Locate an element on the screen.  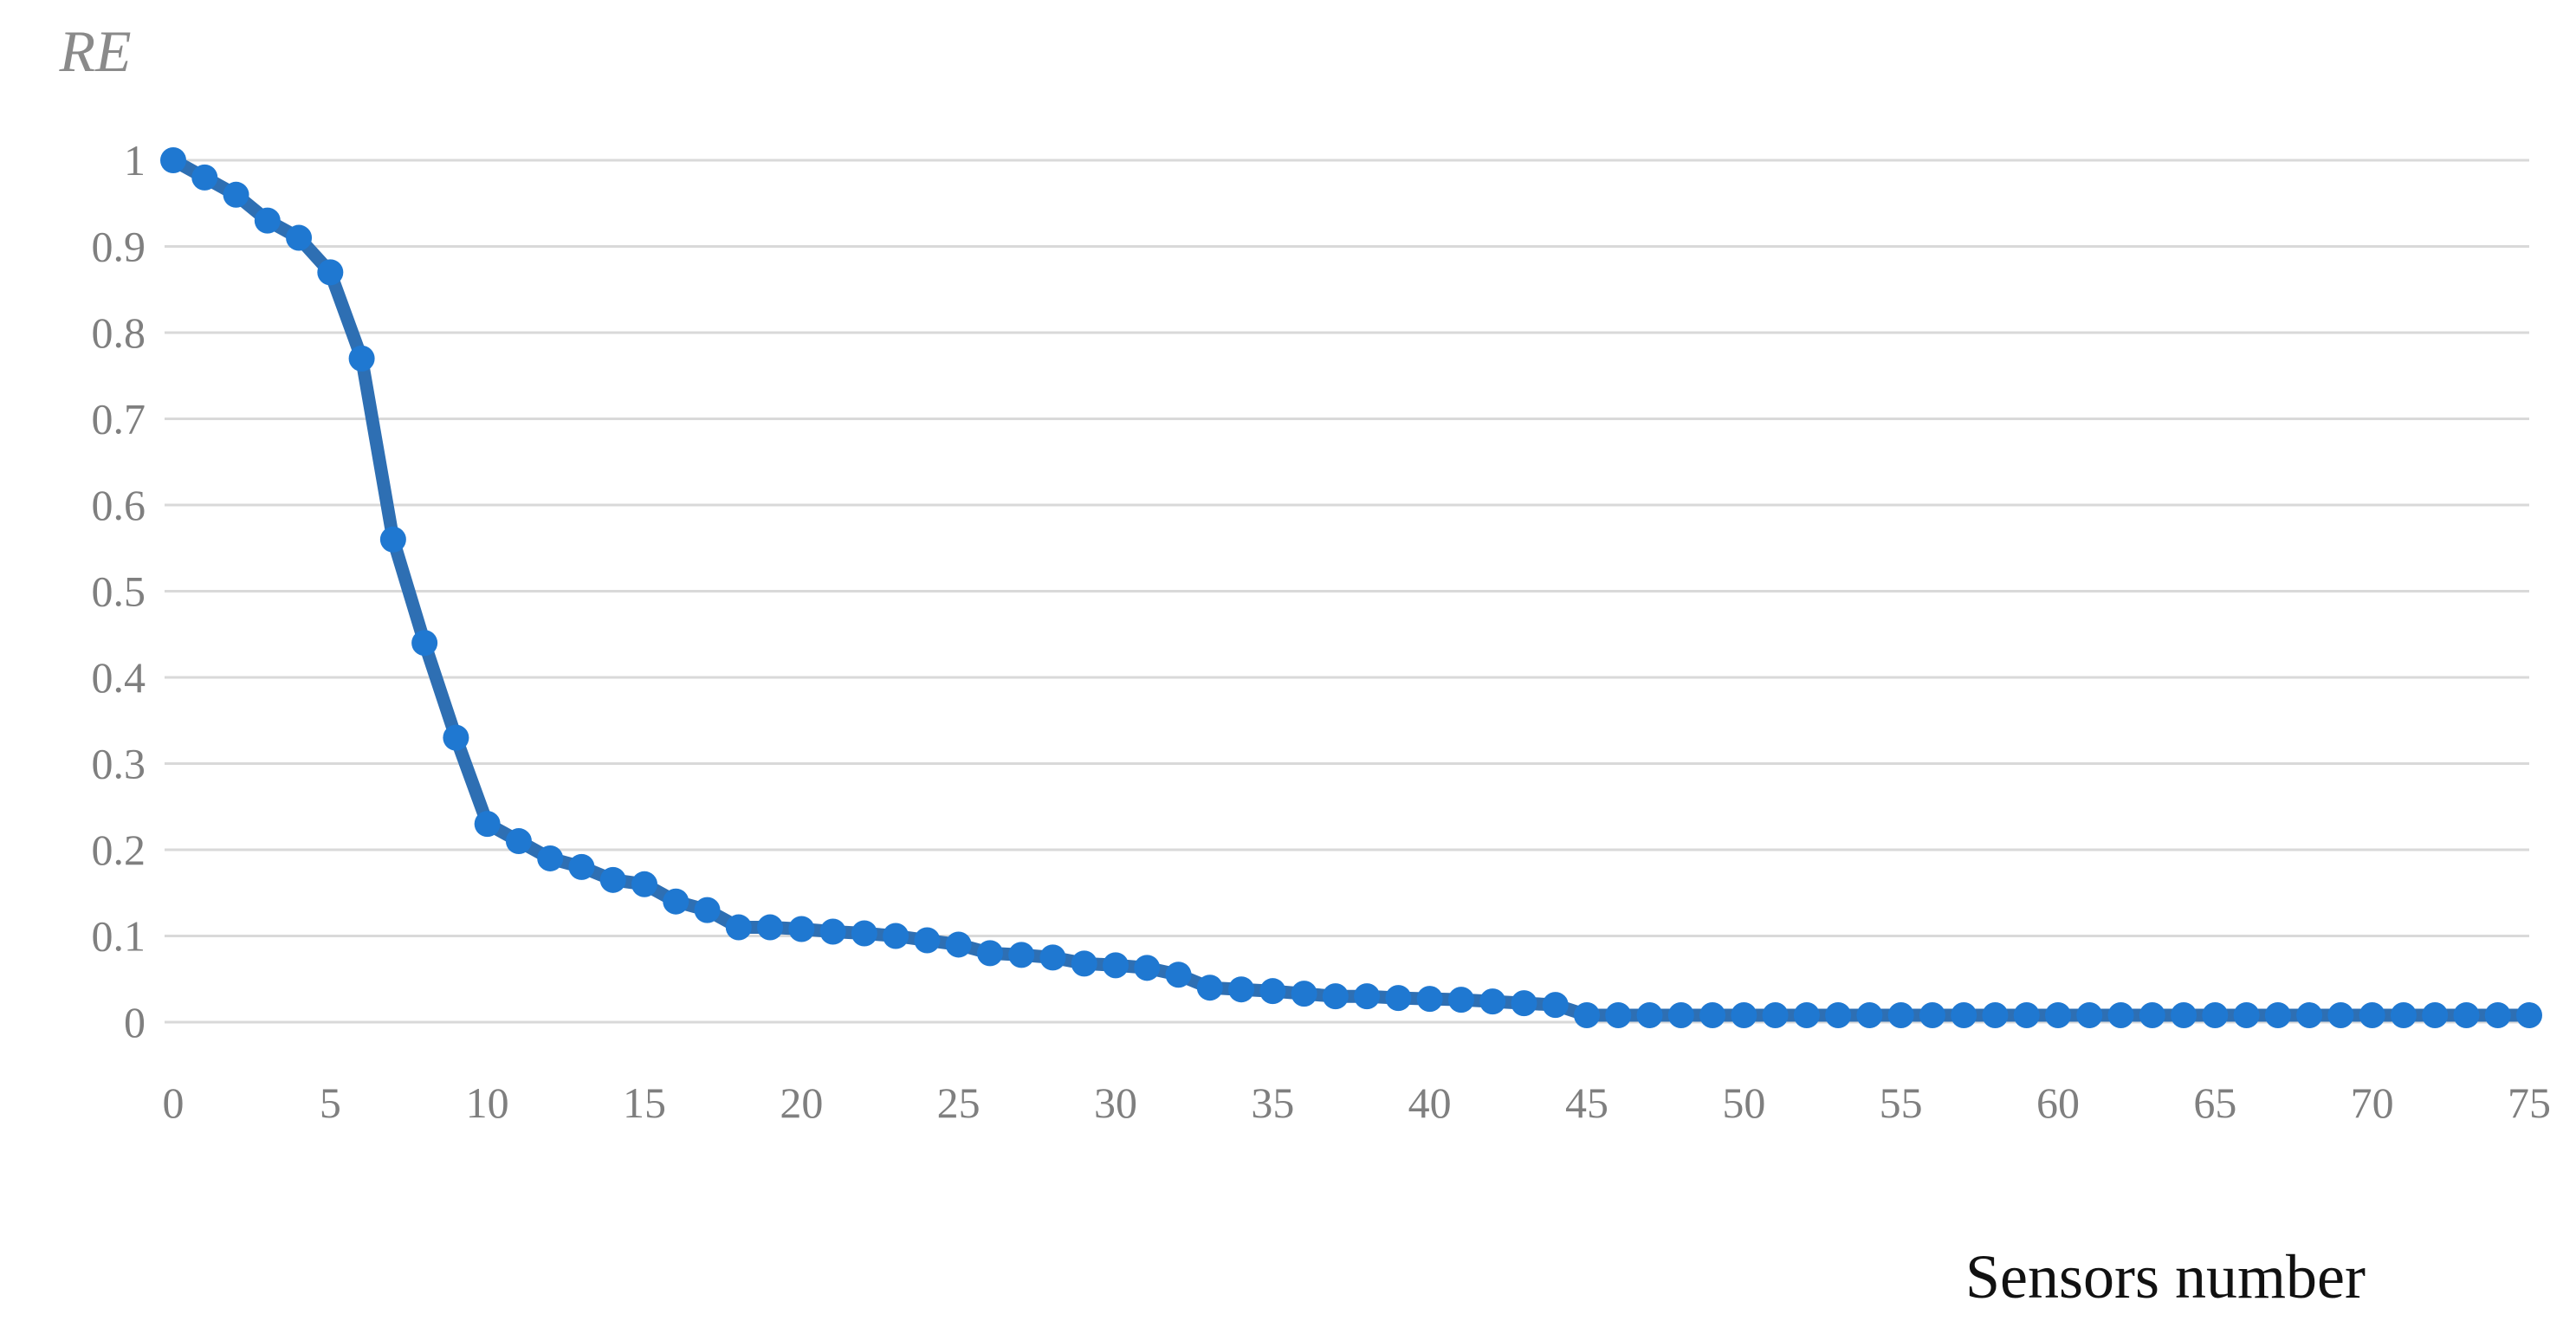
x-tick-label: 30 is located at coordinates (1115, 1102).